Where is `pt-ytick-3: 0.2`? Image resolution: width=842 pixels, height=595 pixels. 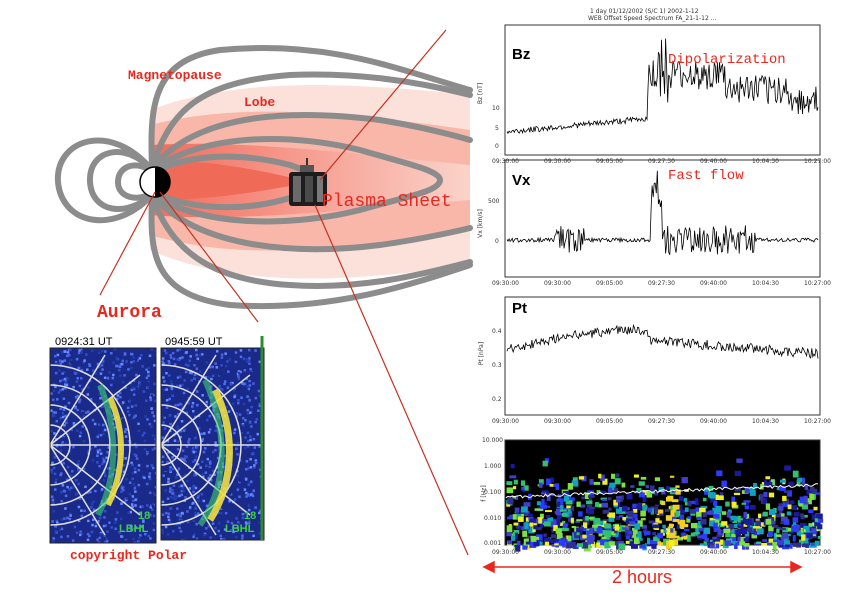
pt-ytick-3: 0.2 is located at coordinates (497, 399).